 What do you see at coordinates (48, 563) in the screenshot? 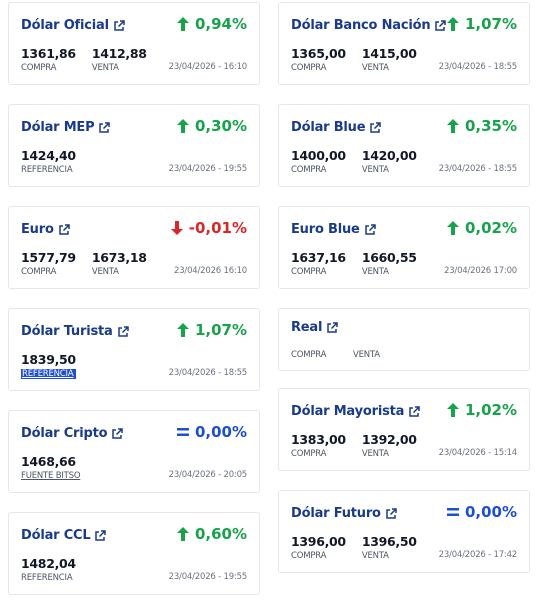
I see `reference-price: 1482,04` at bounding box center [48, 563].